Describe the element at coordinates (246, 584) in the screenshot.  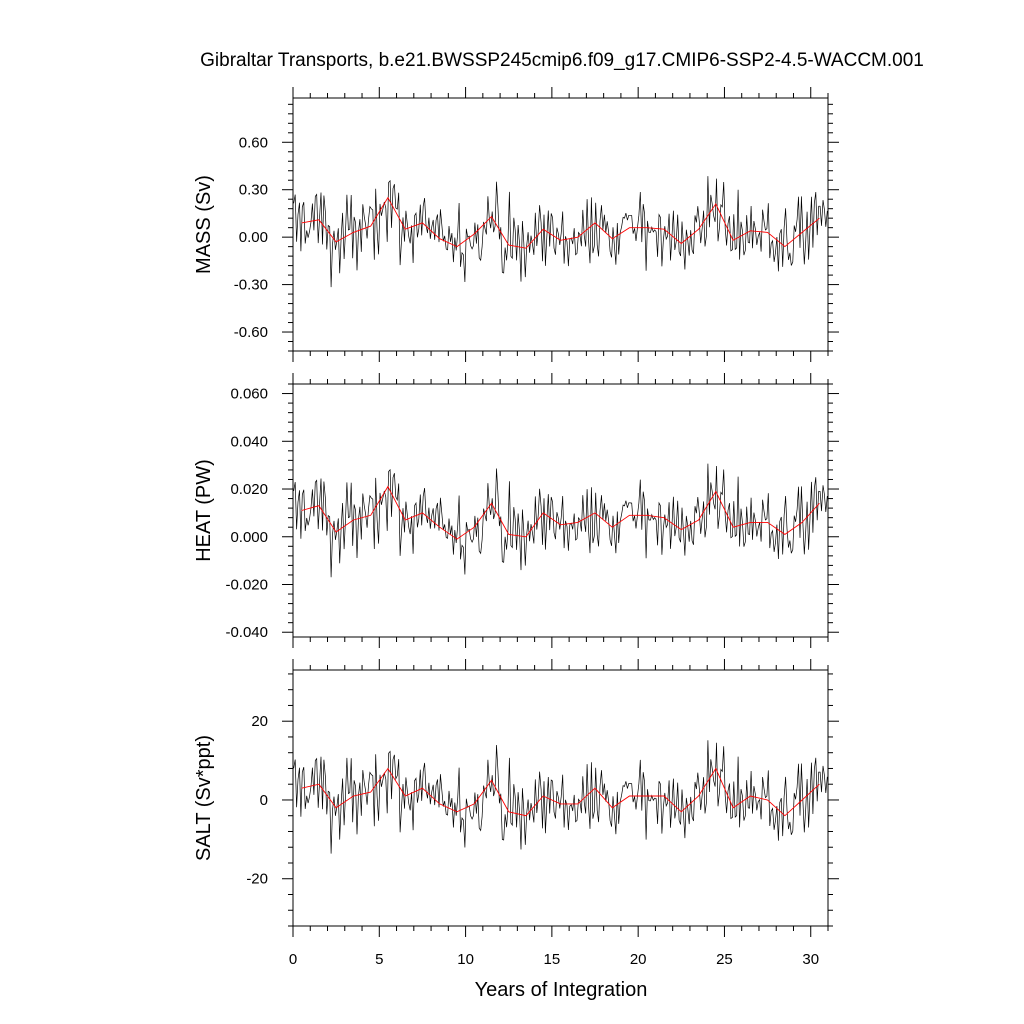
I see `y-tick-label: -0.020` at that location.